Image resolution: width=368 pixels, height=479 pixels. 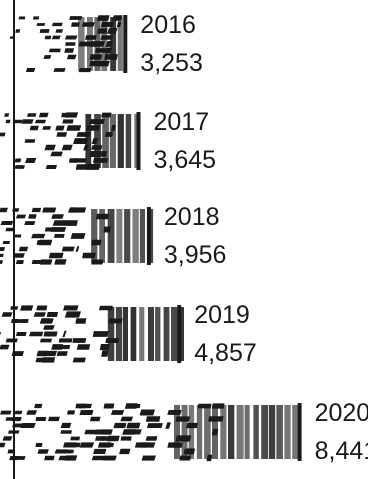 What do you see at coordinates (92, 334) in the screenshot?
I see `bar-2019` at bounding box center [92, 334].